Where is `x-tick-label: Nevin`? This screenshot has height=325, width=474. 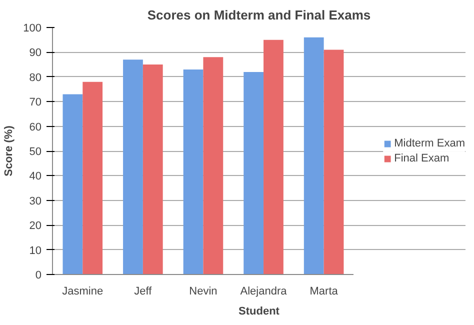
x-tick-label: Nevin is located at coordinates (203, 292).